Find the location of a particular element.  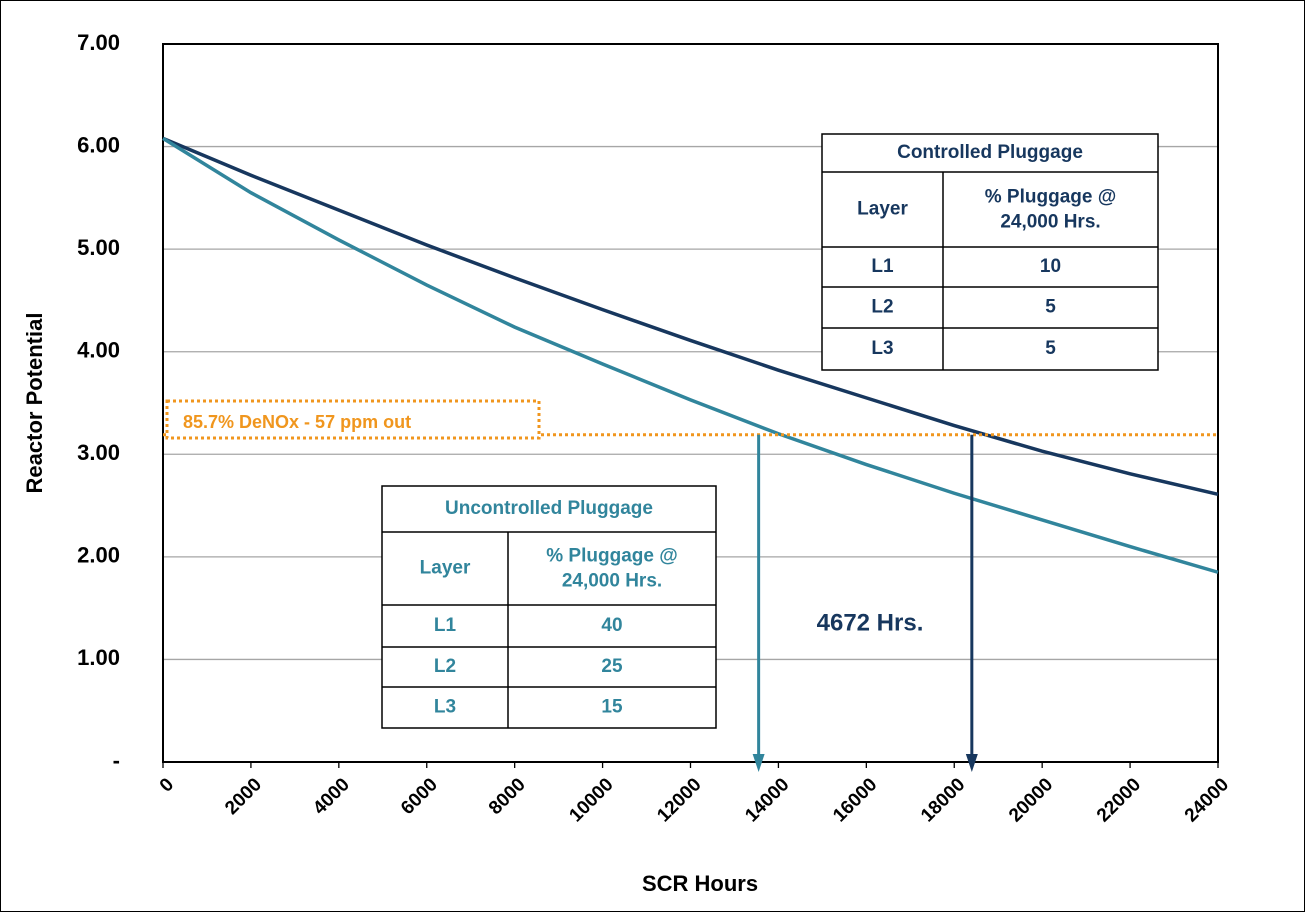

table-title: Controlled Pluggage is located at coordinates (990, 152).